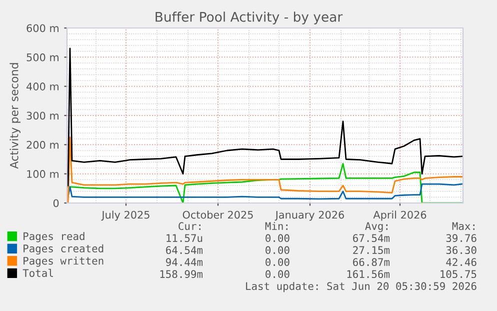 The width and height of the screenshot is (497, 311). I want to click on y-tick-label: 500 m, so click(42, 57).